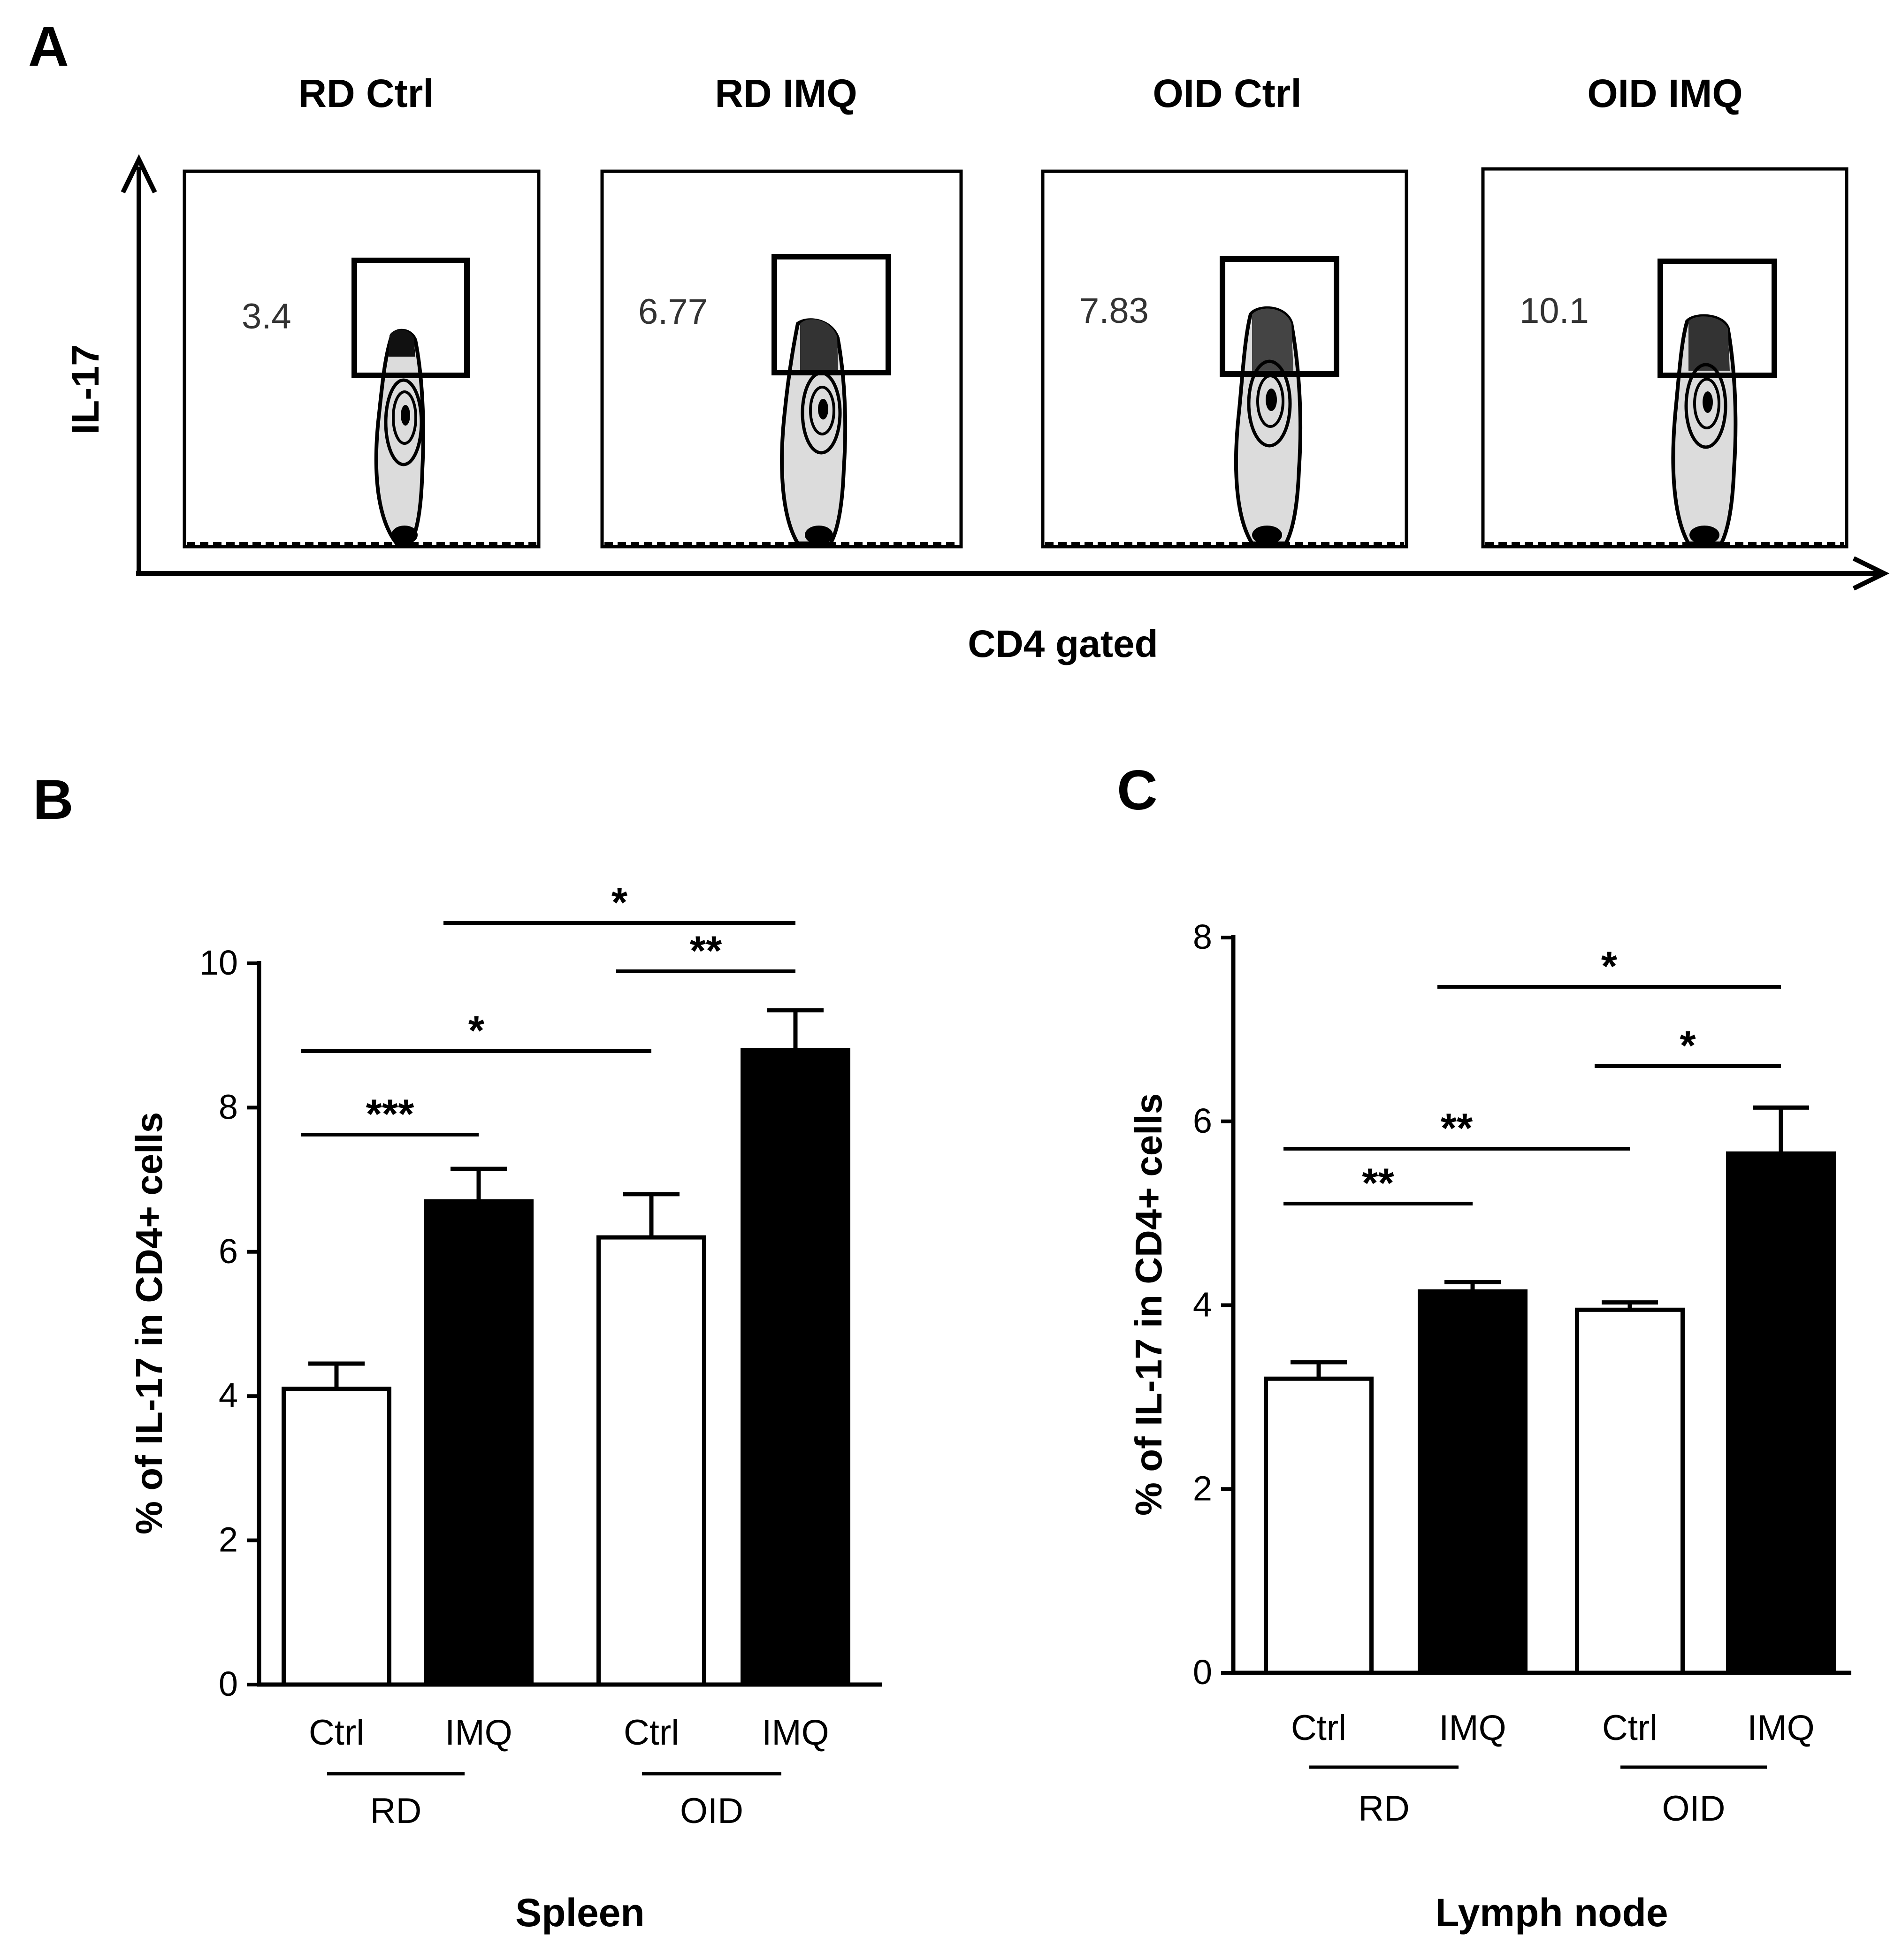  I want to click on flow-plot-rd-ctrl: RD Ctrl 3.4, so click(362, 310).